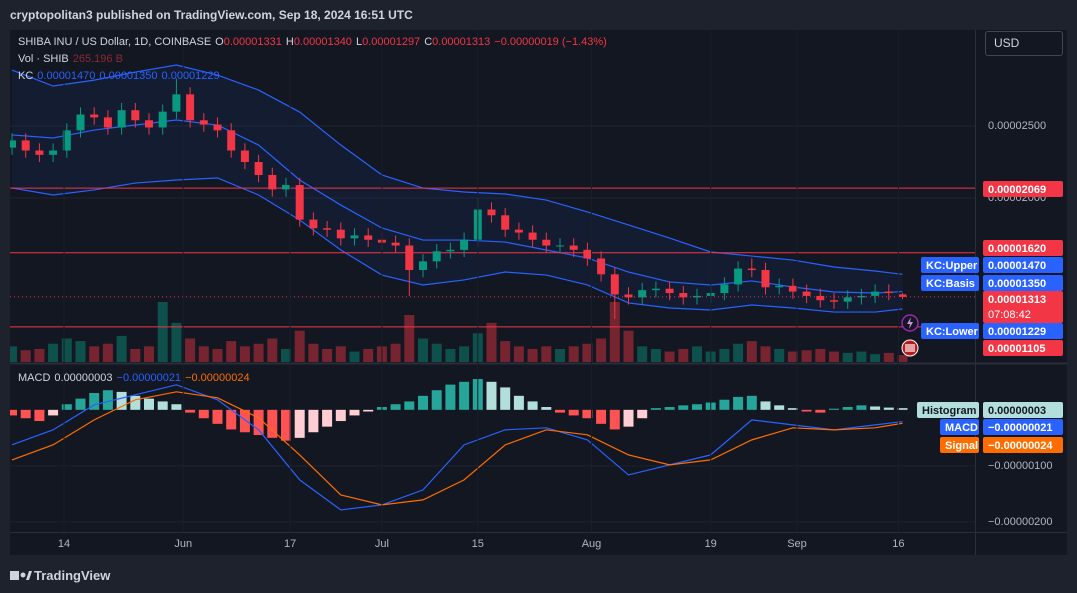 The height and width of the screenshot is (593, 1077). I want to click on y-tick-label: 0.00002500, so click(1017, 126).